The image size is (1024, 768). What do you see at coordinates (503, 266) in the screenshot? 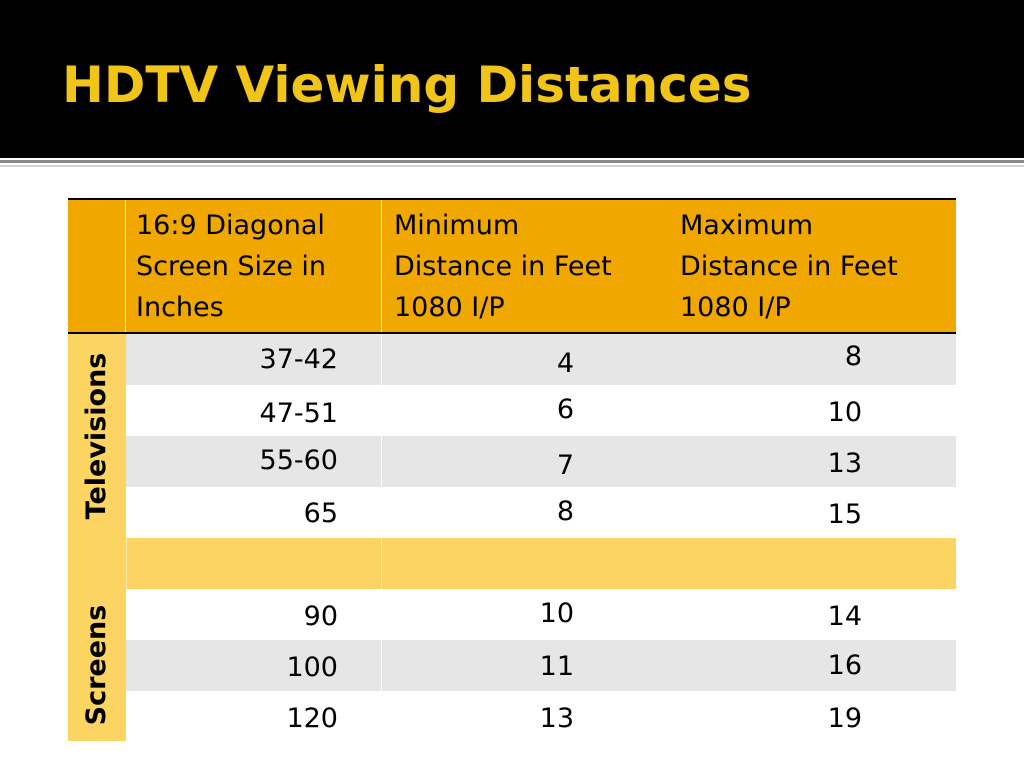
I see `header-min-label: Minimum Distance in Feet 1080 I/P` at bounding box center [503, 266].